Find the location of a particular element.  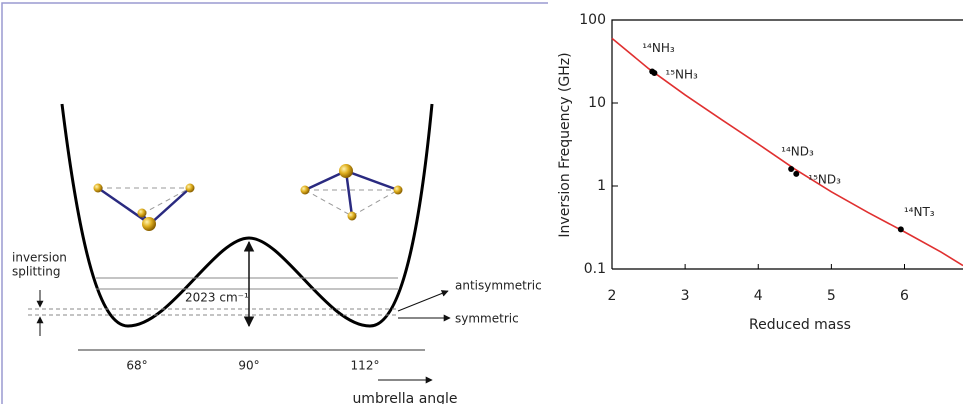

x-tick-label: 3 is located at coordinates (685, 296).